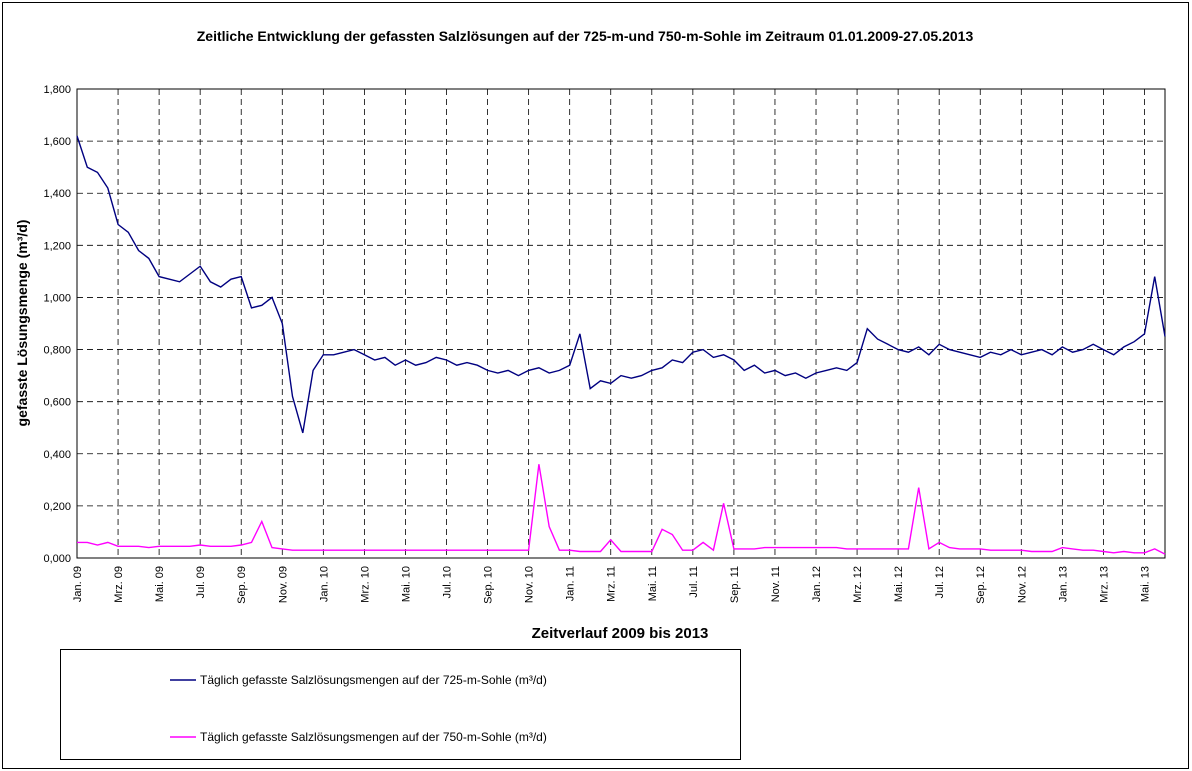  I want to click on x-tick-label: Jul. 10, so click(448, 582).